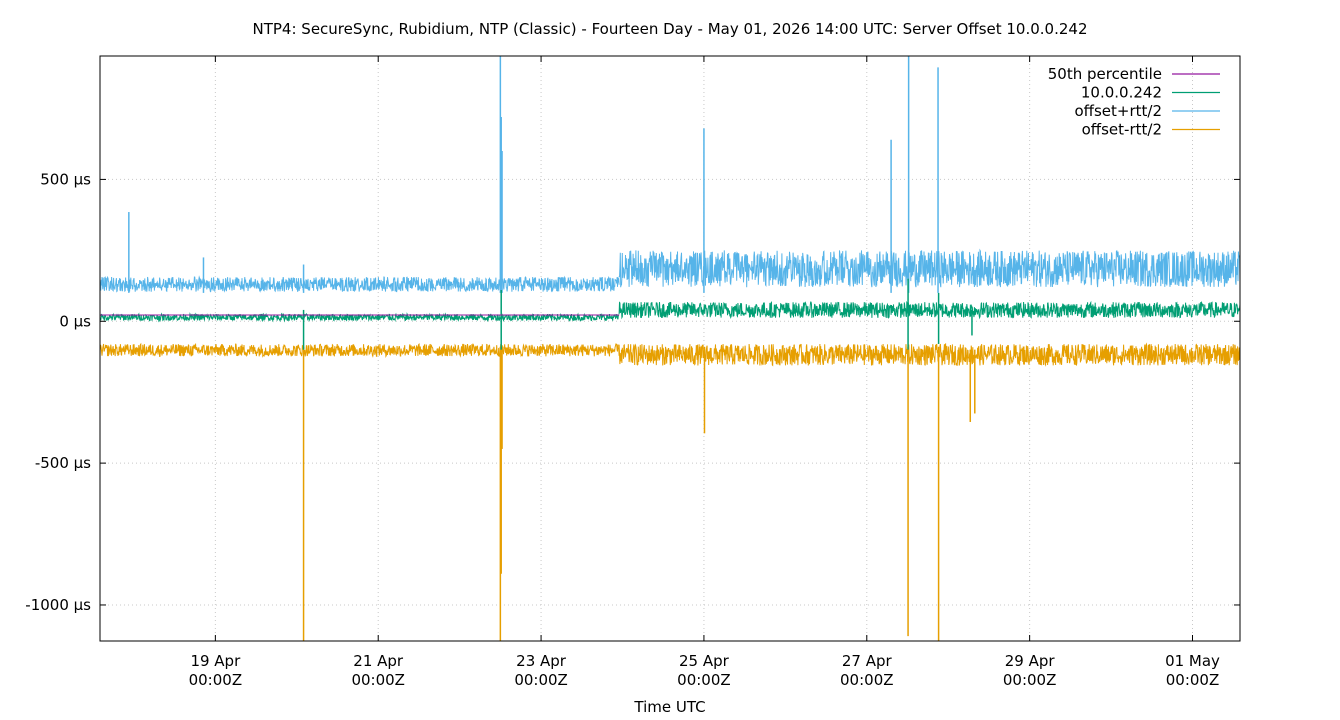  Describe the element at coordinates (867, 661) in the screenshot. I see `x-tick-label: 27 Apr` at that location.